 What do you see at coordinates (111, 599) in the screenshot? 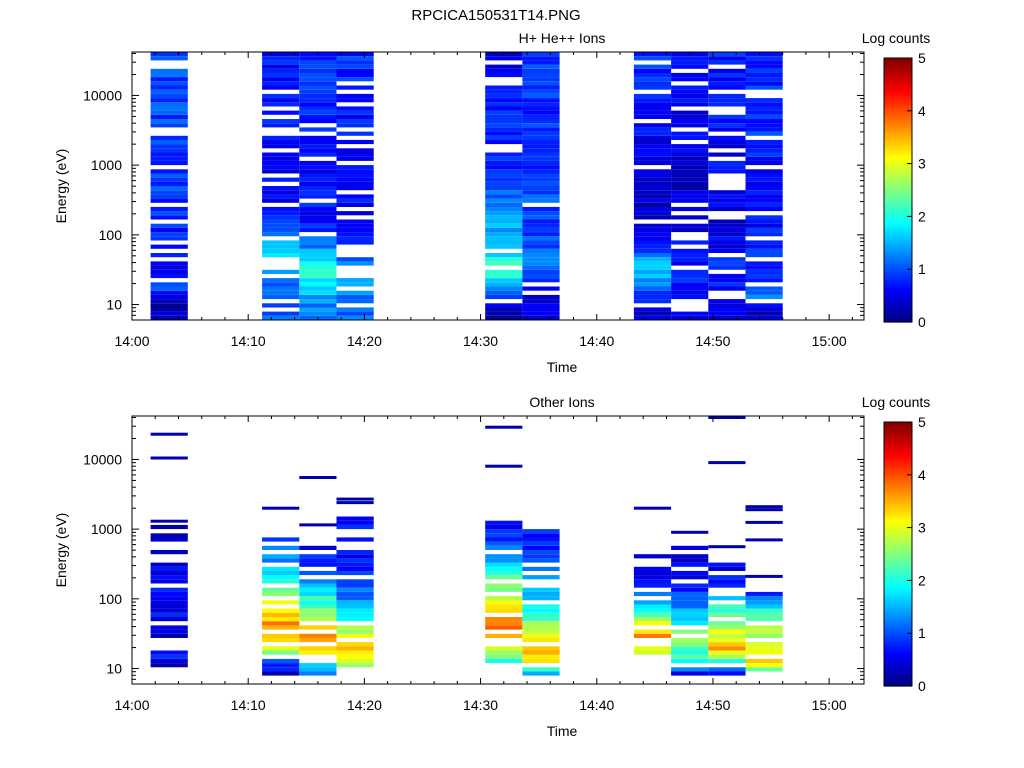
I see `y-tick-label: 100` at bounding box center [111, 599].